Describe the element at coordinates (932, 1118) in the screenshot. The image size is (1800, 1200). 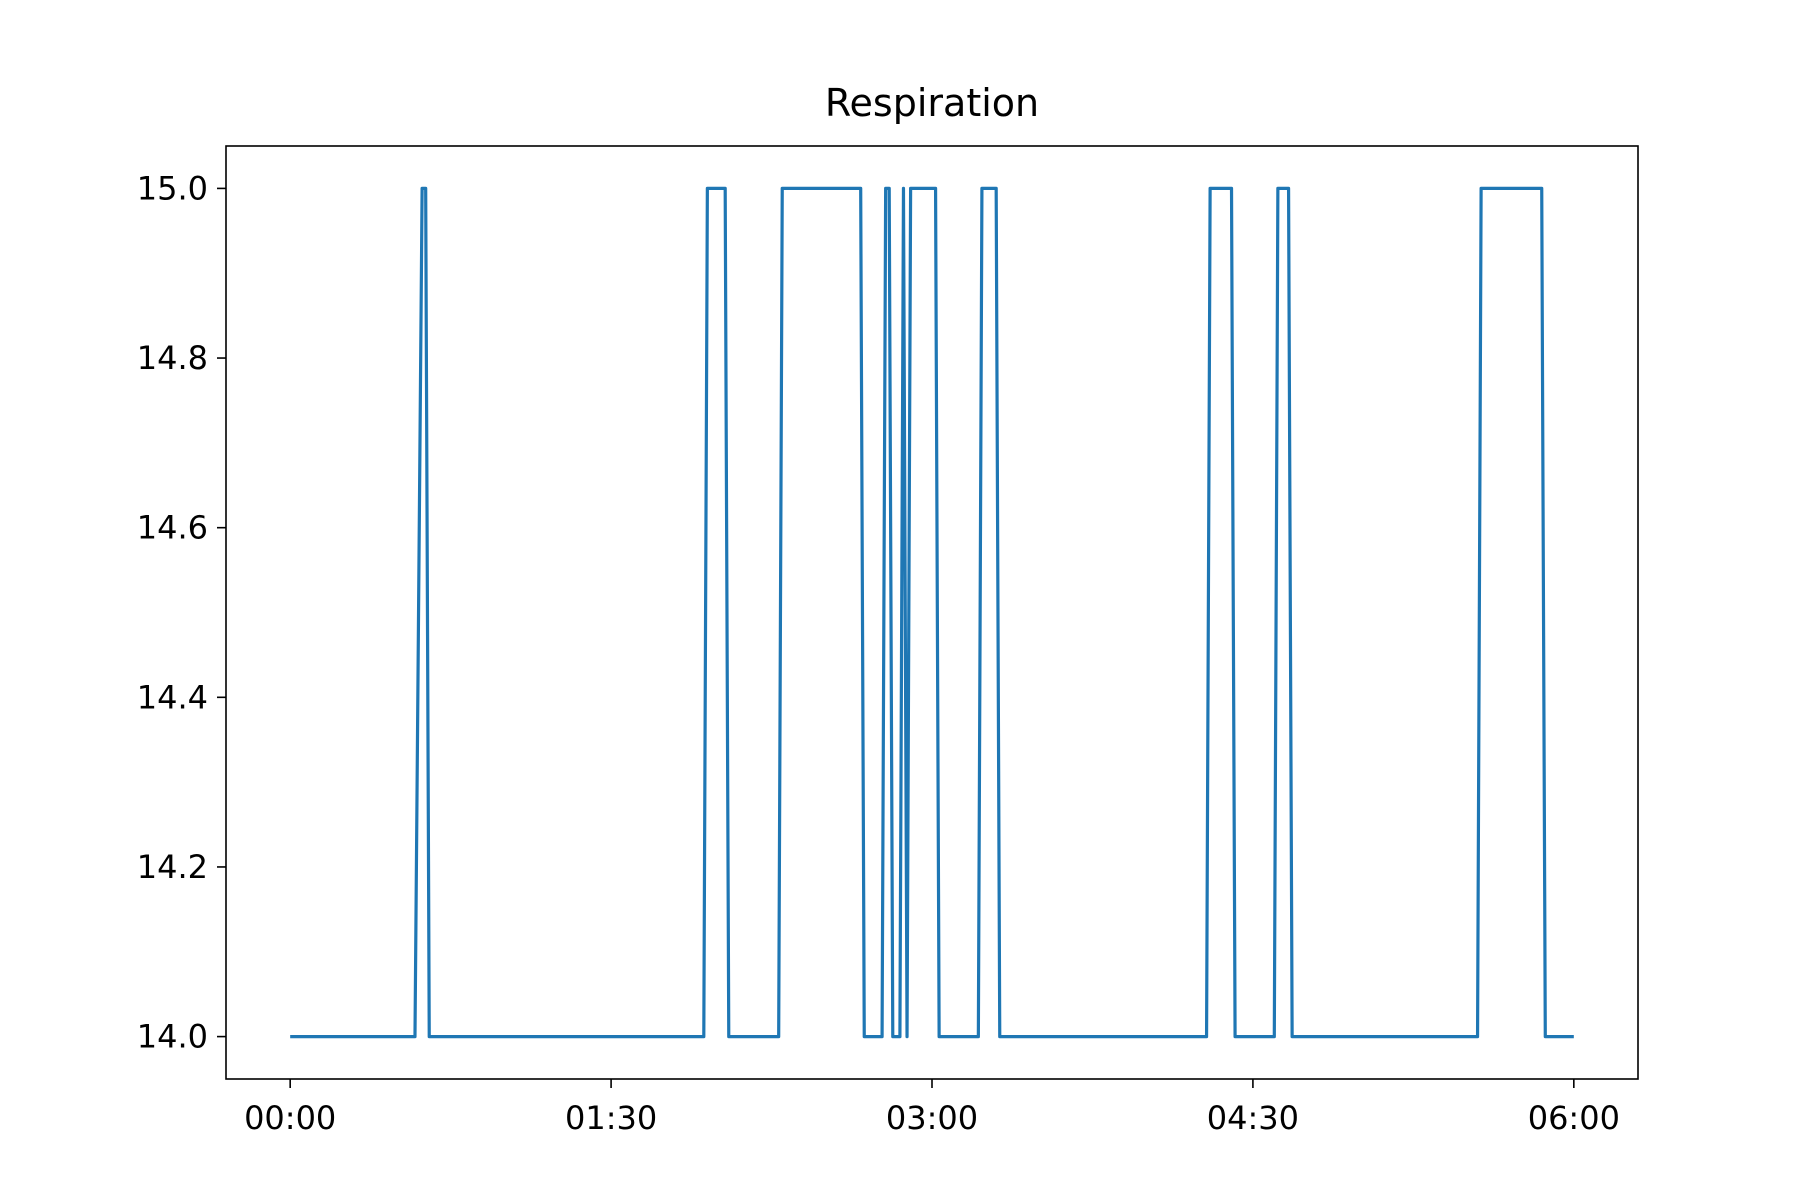
I see `x-tick-label: 03:00` at that location.